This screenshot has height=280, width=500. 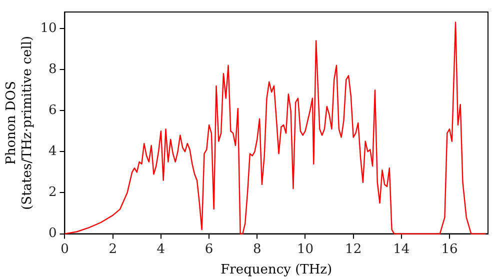 I want to click on y-tick-label: 10, so click(x=48, y=28).